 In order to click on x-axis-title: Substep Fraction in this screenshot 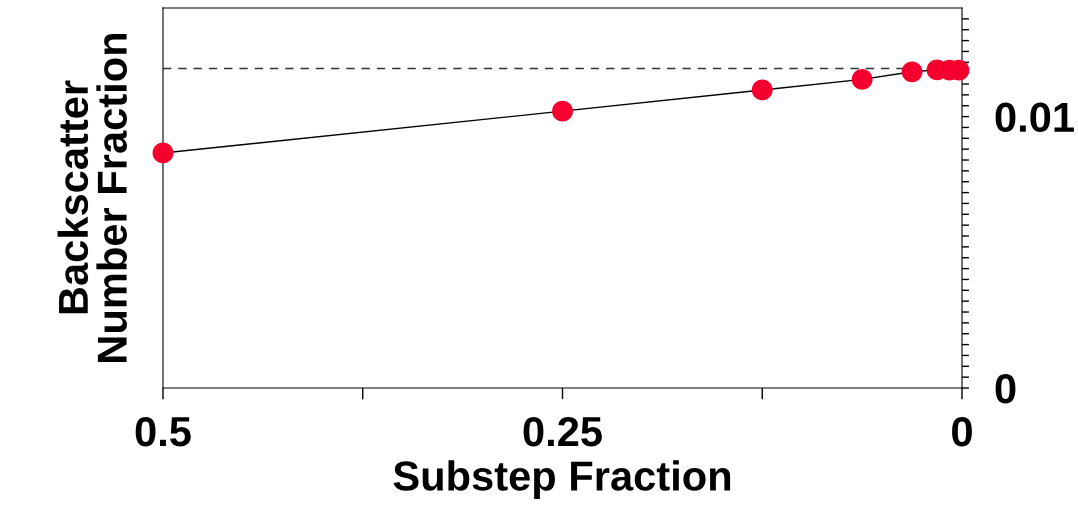, I will do `click(562, 480)`.